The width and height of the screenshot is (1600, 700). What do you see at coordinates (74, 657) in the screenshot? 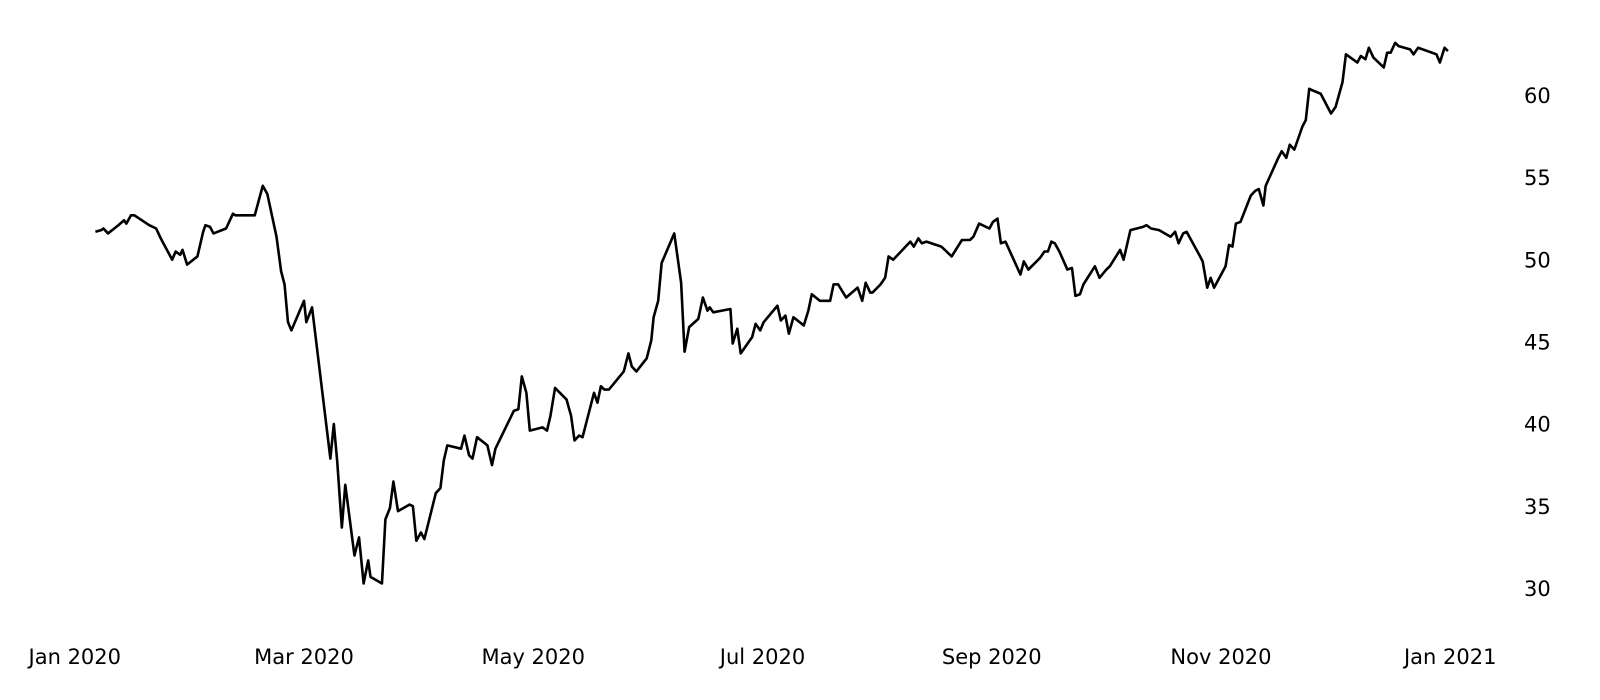
I see `x-tick-label: Jan 2020` at bounding box center [74, 657].